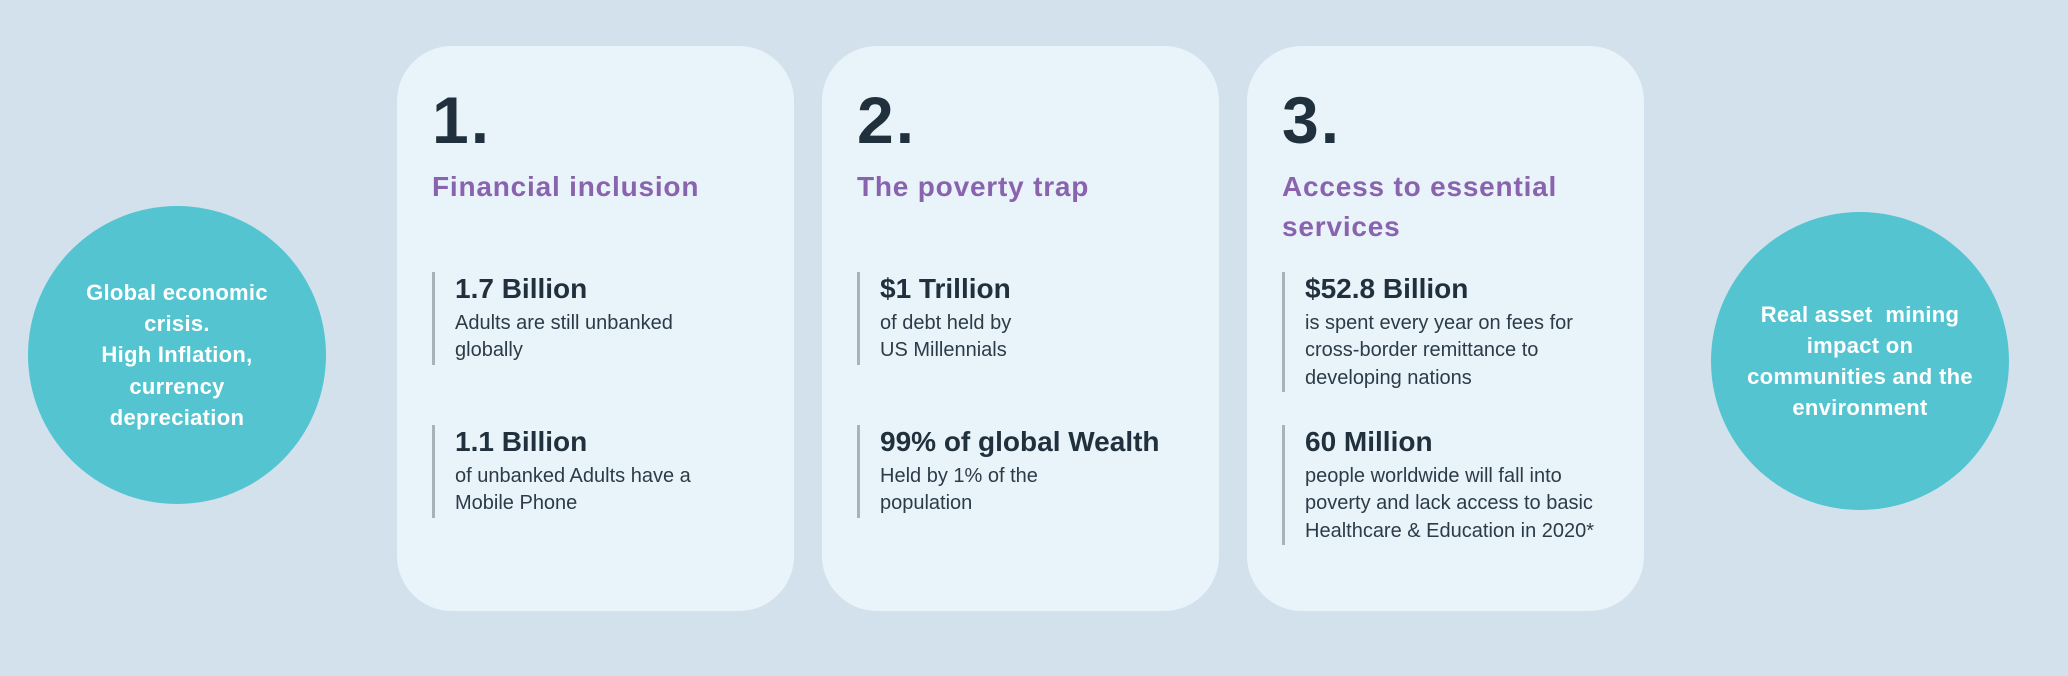 The width and height of the screenshot is (2068, 676). I want to click on stat-value: $1 Trillion, so click(945, 288).